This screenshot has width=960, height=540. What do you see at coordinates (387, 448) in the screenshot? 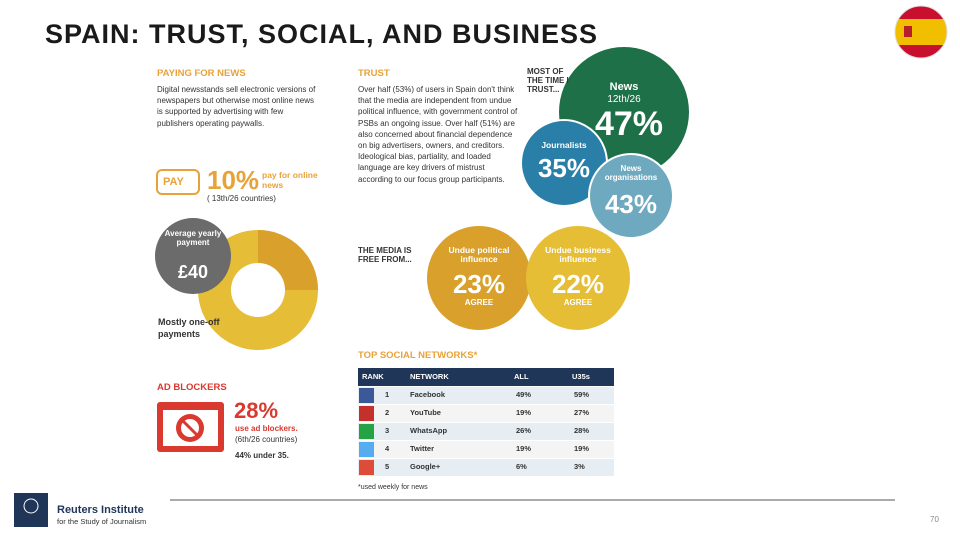
I see `table-cell: 4` at bounding box center [387, 448].